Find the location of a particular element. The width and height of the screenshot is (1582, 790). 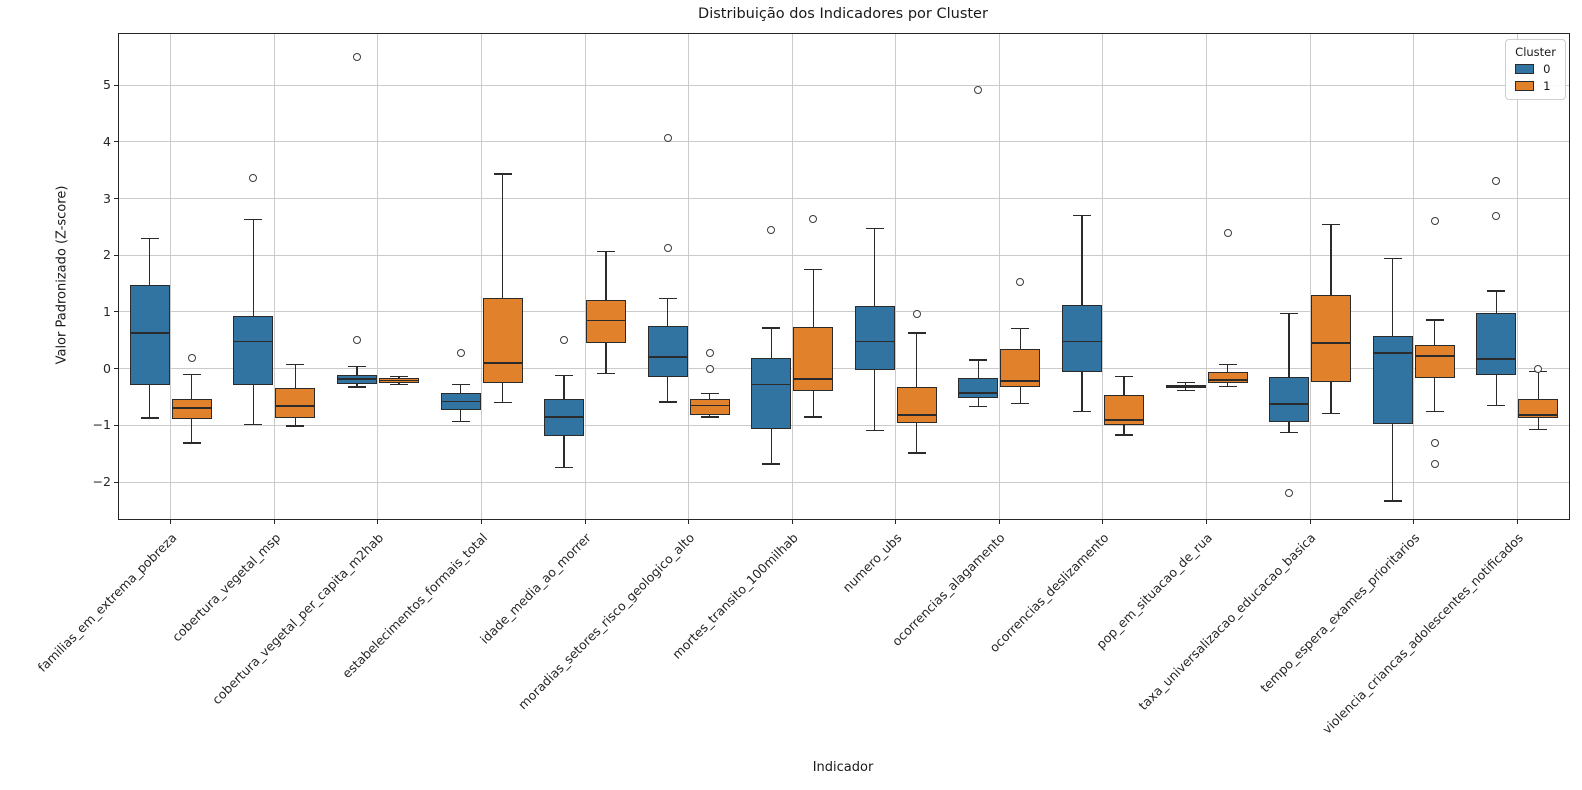

y-axis-label: Valor Padronizado (Z-score) is located at coordinates (62, 275).